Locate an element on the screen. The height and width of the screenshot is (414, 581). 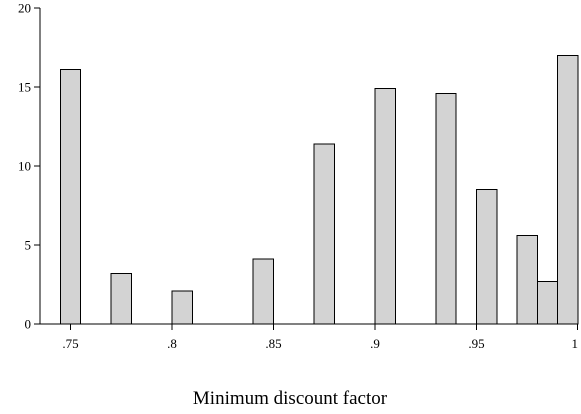
y-tick-label: 20 is located at coordinates (24, 8).